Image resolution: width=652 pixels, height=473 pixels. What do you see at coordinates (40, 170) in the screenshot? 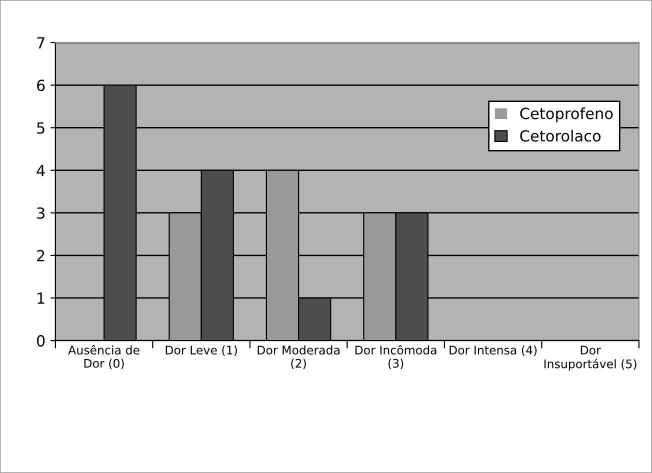
I see `y-tick-label: 4` at bounding box center [40, 170].